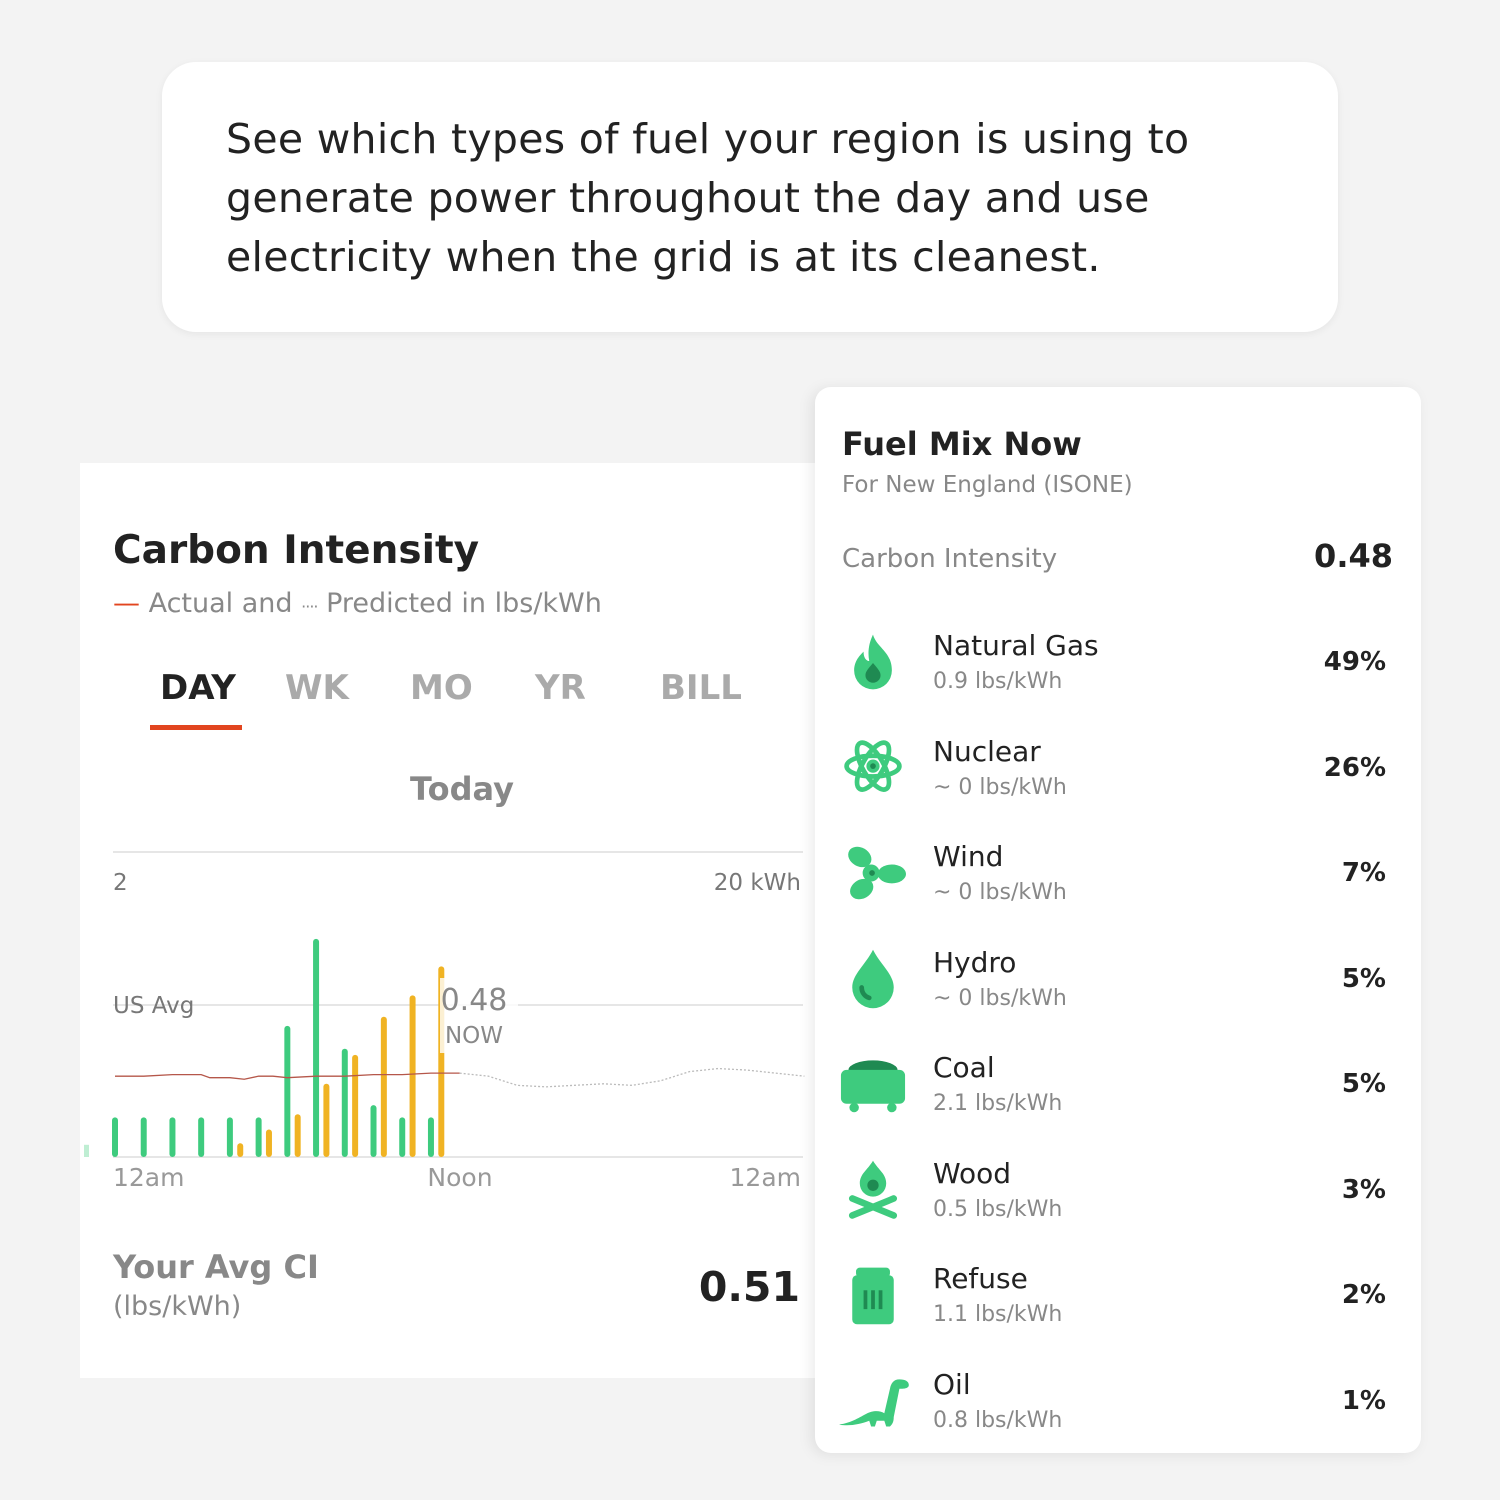  What do you see at coordinates (317, 688) in the screenshot?
I see `tab-week: WK` at bounding box center [317, 688].